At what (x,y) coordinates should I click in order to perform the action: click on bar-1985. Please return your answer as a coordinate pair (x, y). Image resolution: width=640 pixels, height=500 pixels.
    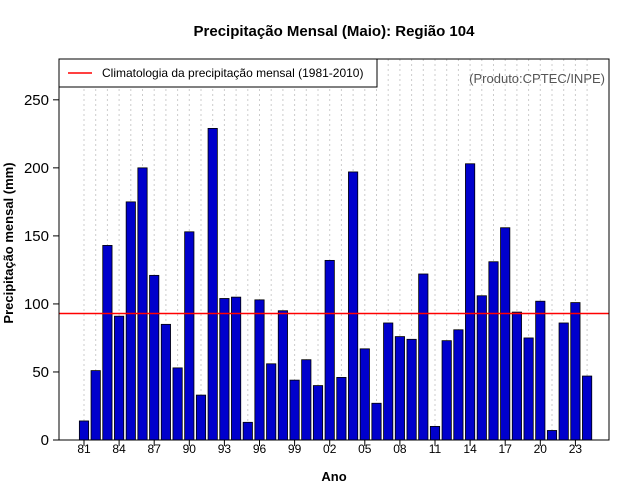
    Looking at the image, I should click on (130, 321).